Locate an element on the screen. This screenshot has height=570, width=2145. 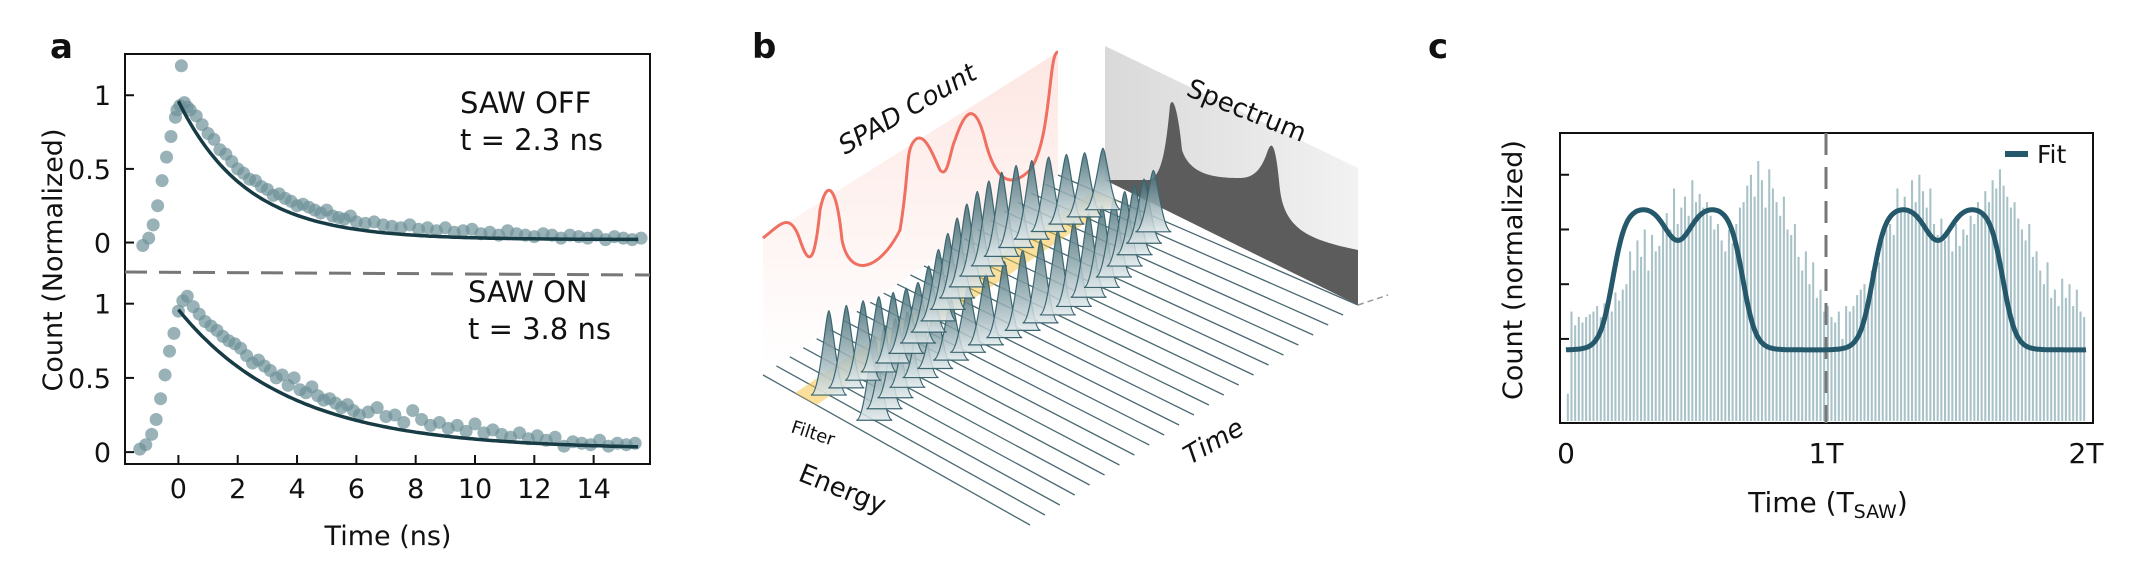
y-tick-label: 0.5 is located at coordinates (89, 170).